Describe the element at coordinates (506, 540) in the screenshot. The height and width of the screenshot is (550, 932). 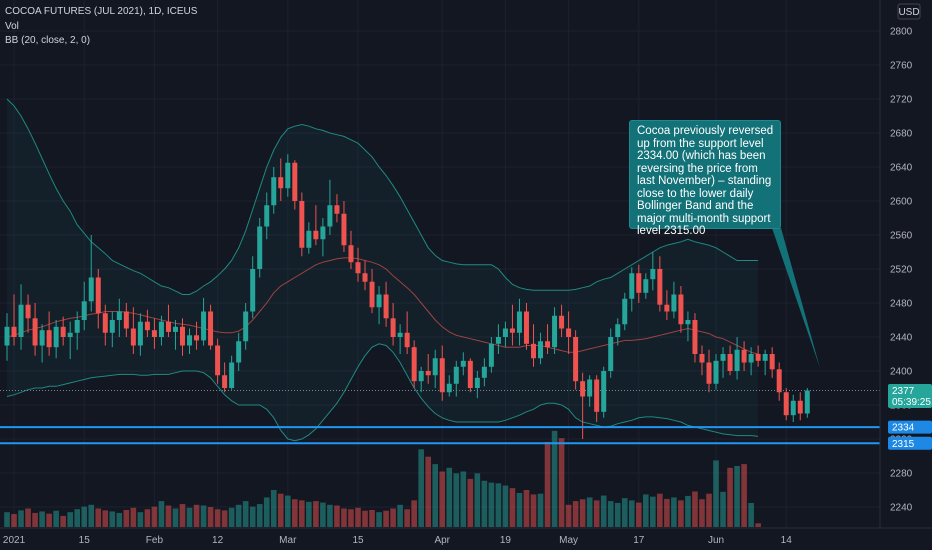
I see `time-tick-label: 19` at that location.